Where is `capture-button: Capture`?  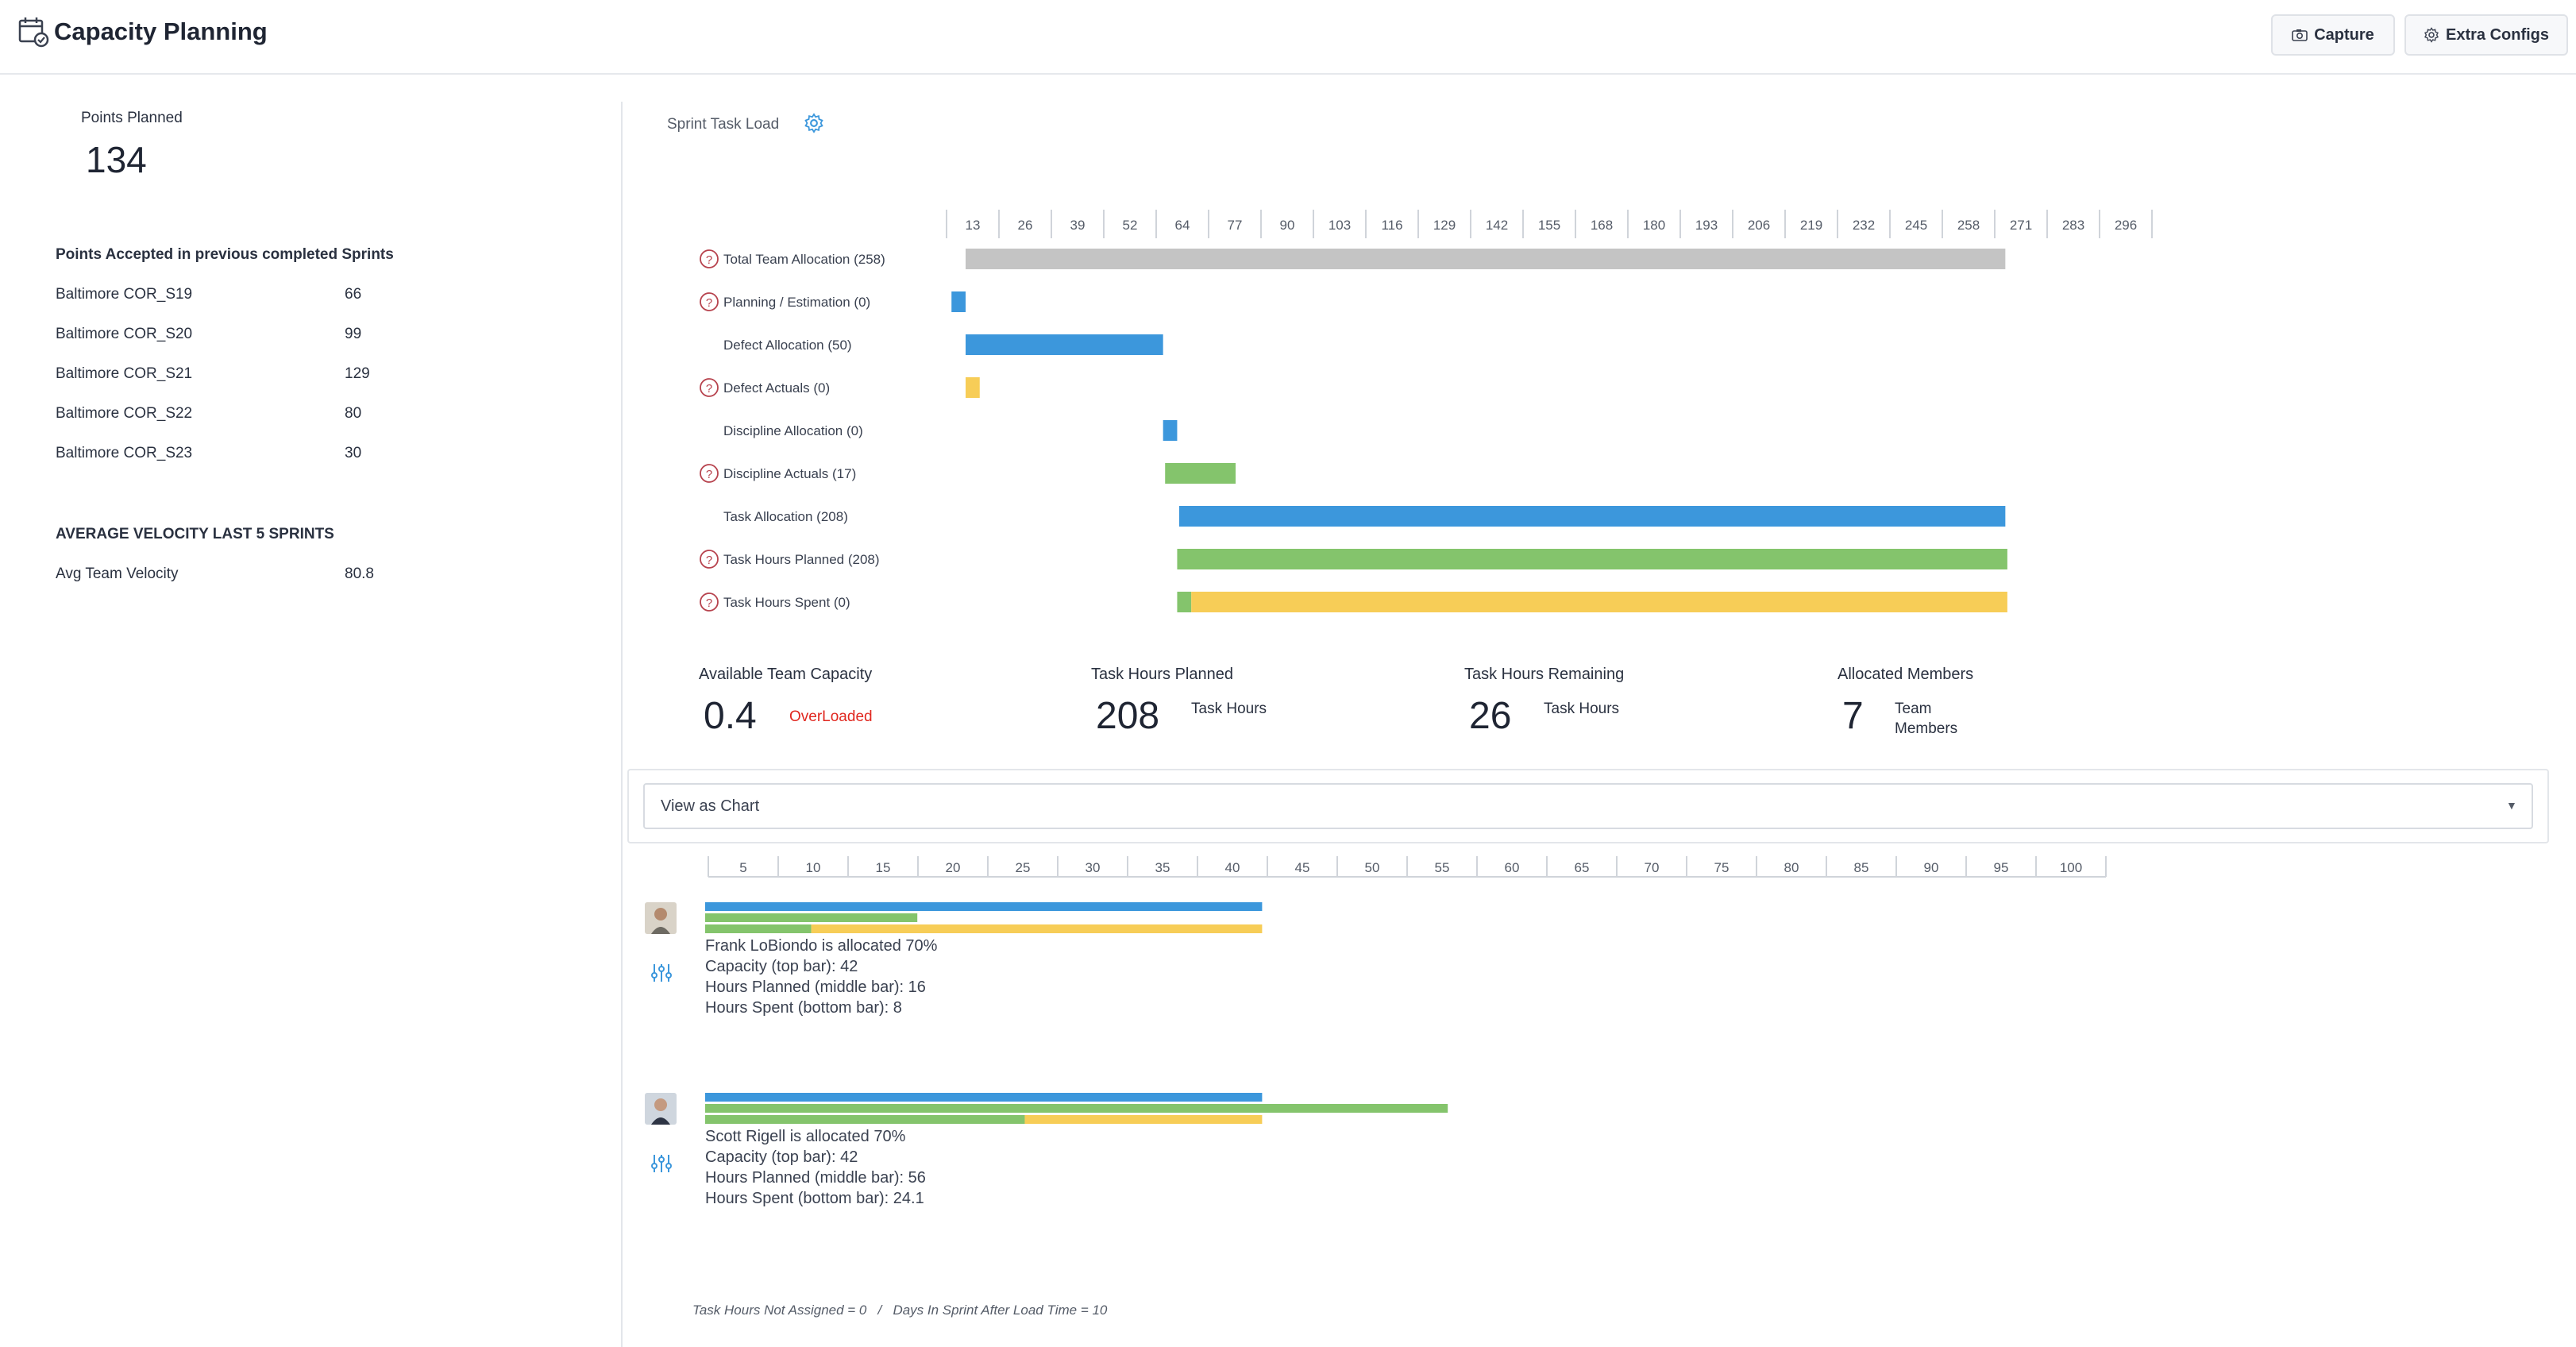
capture-button: Capture is located at coordinates (2333, 35).